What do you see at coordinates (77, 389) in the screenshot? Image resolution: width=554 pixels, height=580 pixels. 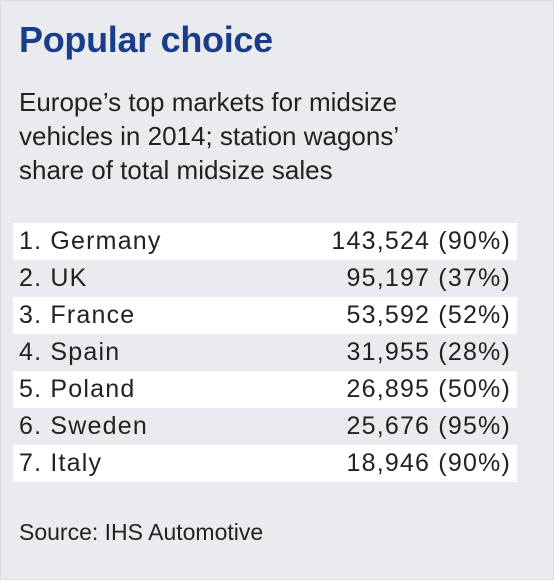 I see `country-label: 5. Poland` at bounding box center [77, 389].